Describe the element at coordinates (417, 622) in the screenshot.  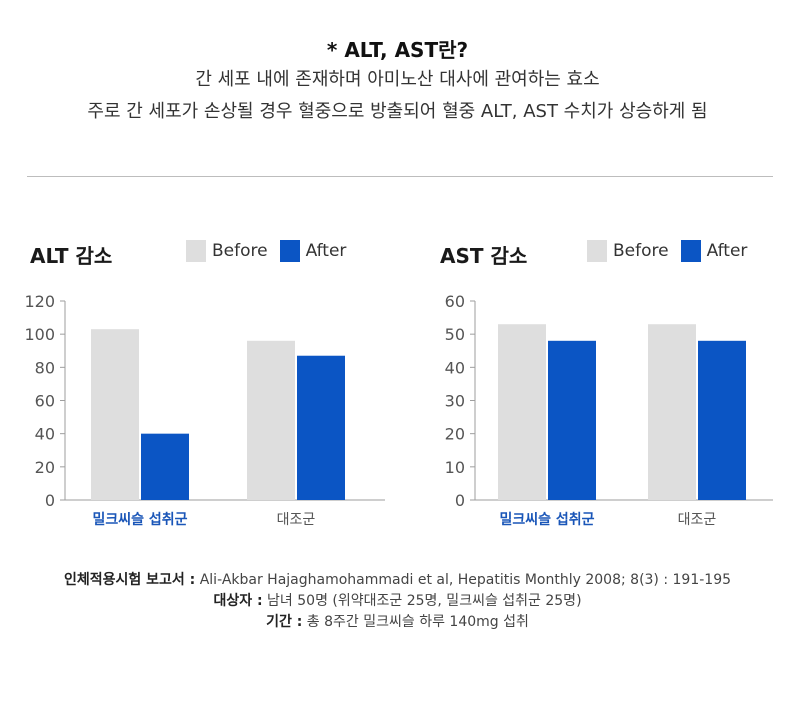
I see `study-period-text: 총 8주간 밀크씨슬 하루 140mg 섭취` at that location.